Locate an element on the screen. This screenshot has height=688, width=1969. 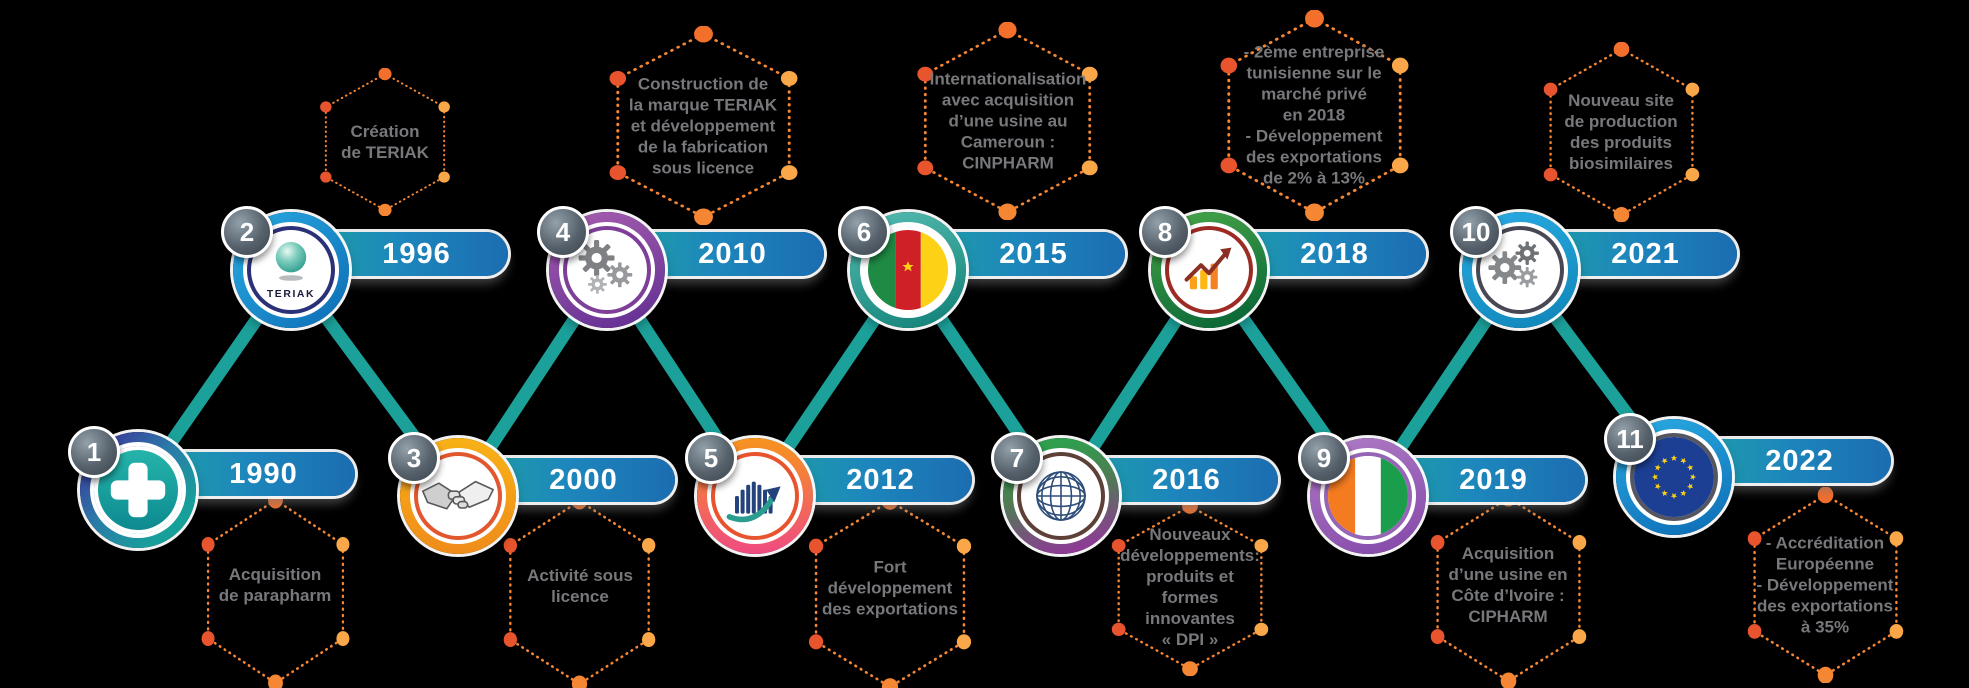
milestone-number-badge: 9 is located at coordinates (1324, 458).